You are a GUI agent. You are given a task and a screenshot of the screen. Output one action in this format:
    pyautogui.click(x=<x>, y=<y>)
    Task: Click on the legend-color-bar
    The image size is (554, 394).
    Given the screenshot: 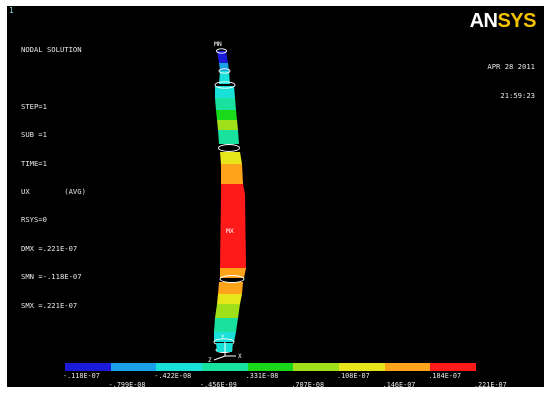 What is the action you would take?
    pyautogui.click(x=270, y=367)
    